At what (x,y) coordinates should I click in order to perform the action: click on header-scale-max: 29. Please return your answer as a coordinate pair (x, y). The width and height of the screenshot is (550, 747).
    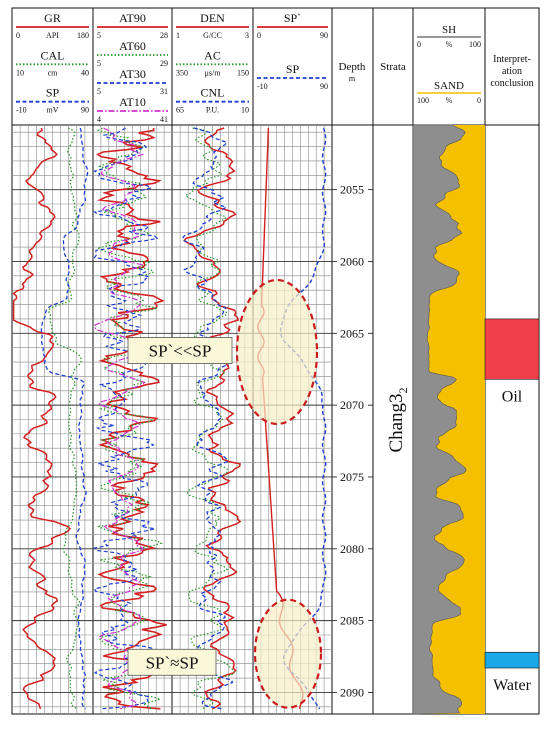
    Looking at the image, I should click on (164, 63).